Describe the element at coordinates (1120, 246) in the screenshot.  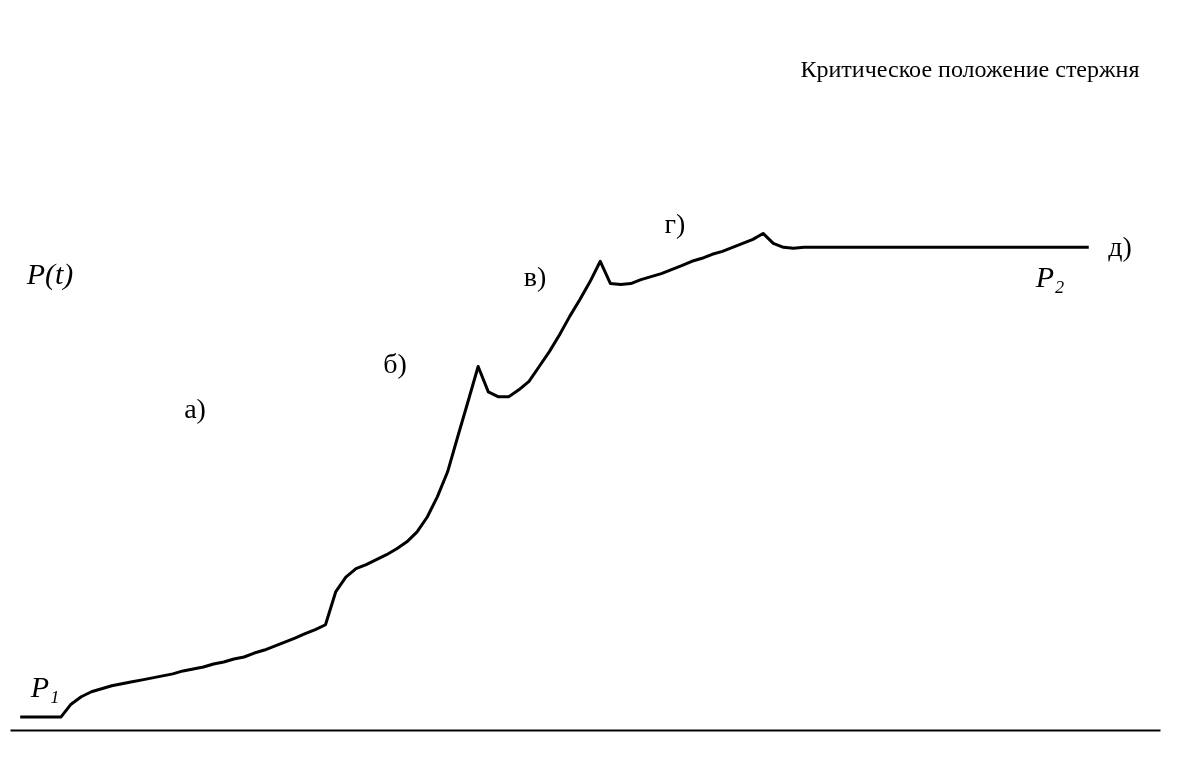
I see `text: д)` at that location.